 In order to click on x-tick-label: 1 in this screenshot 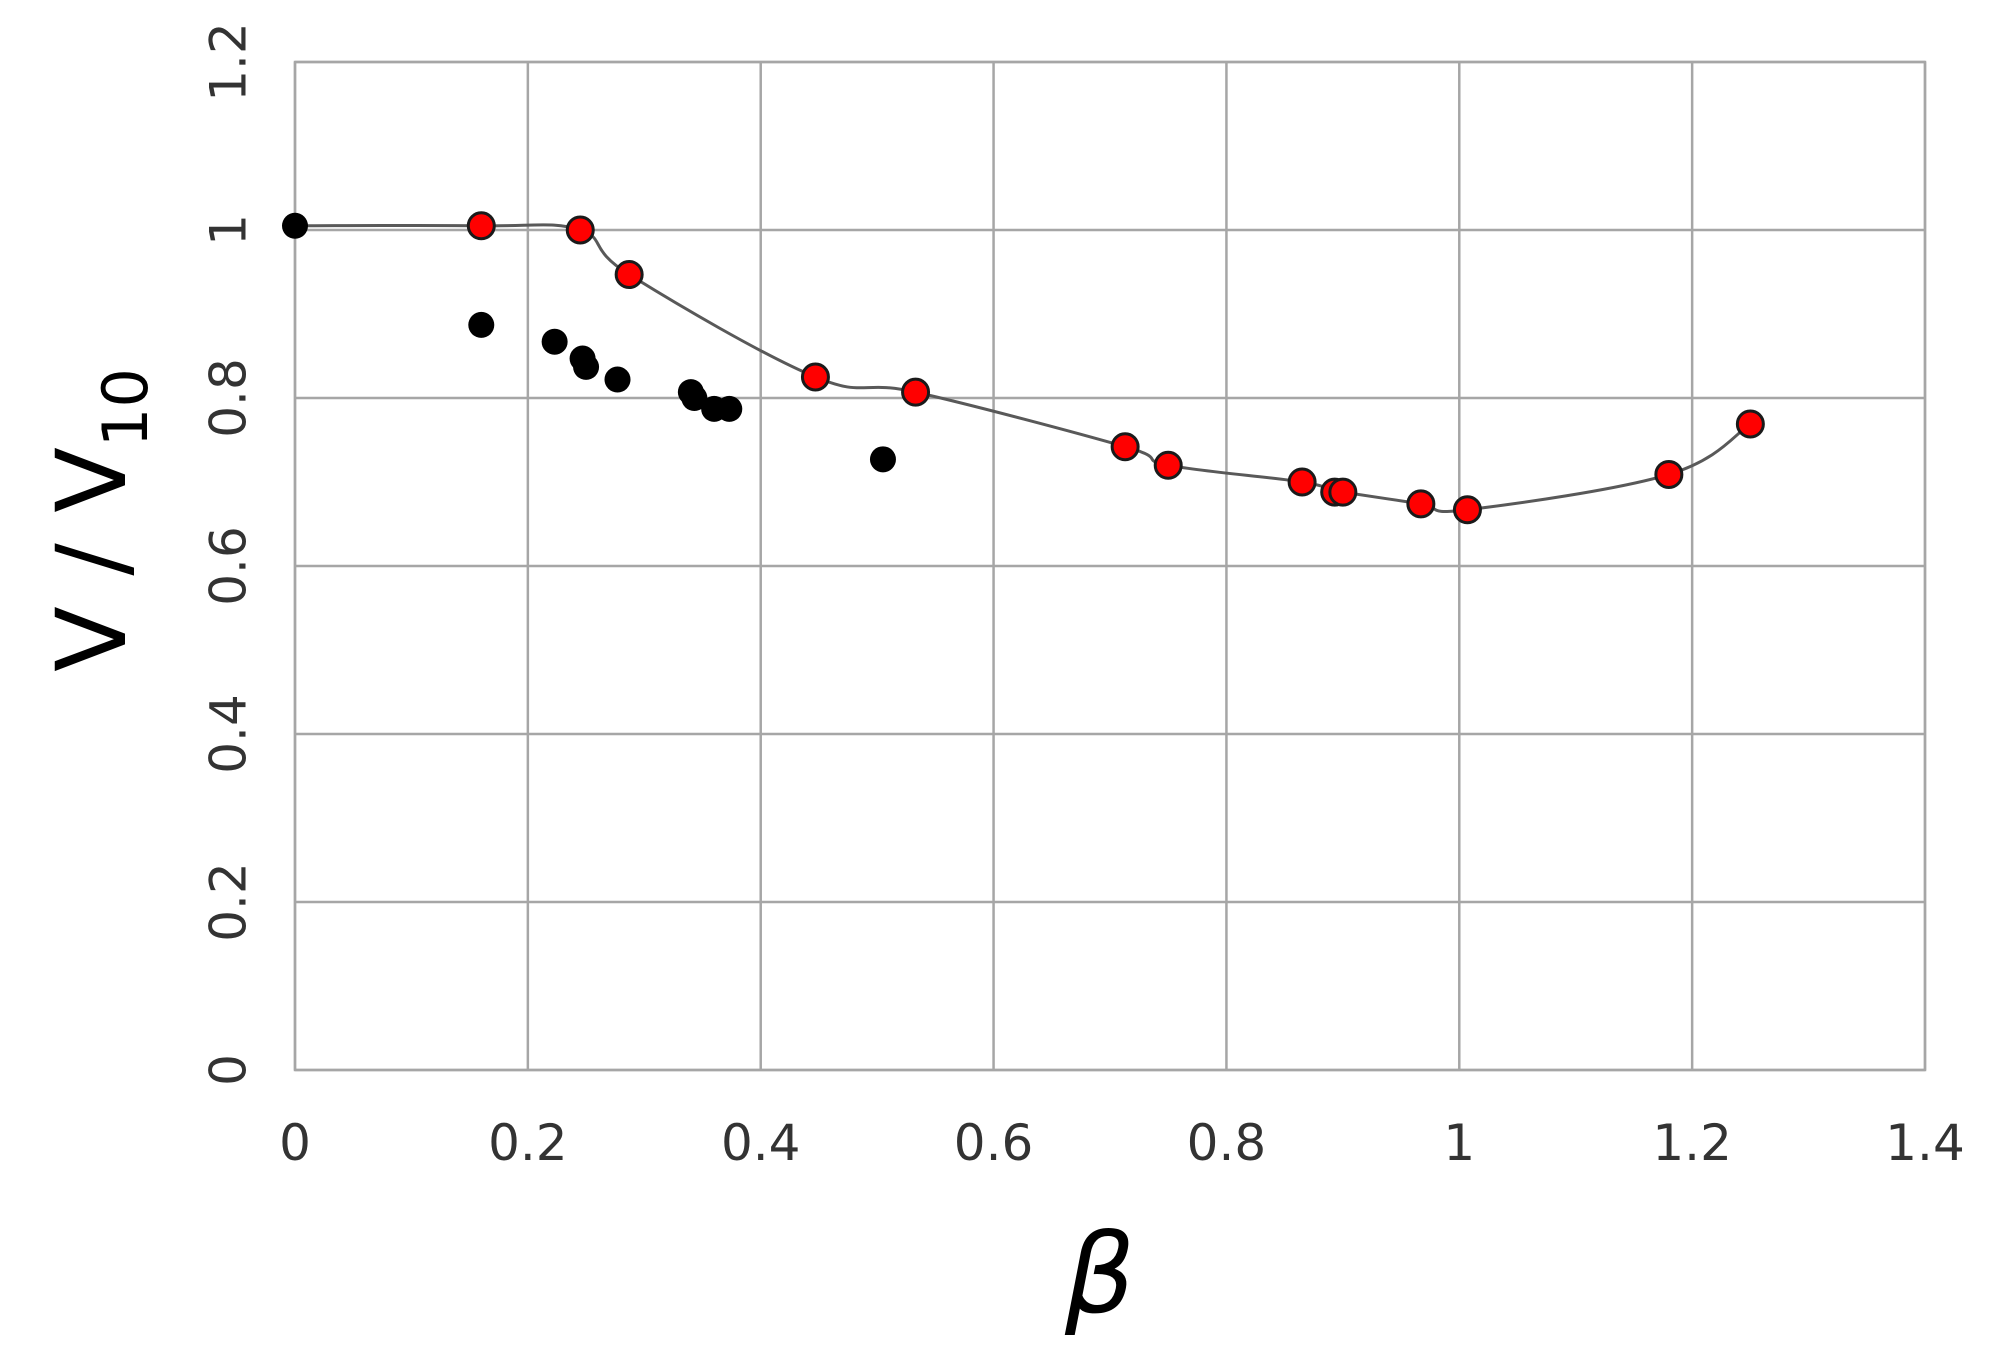, I will do `click(1459, 1143)`.